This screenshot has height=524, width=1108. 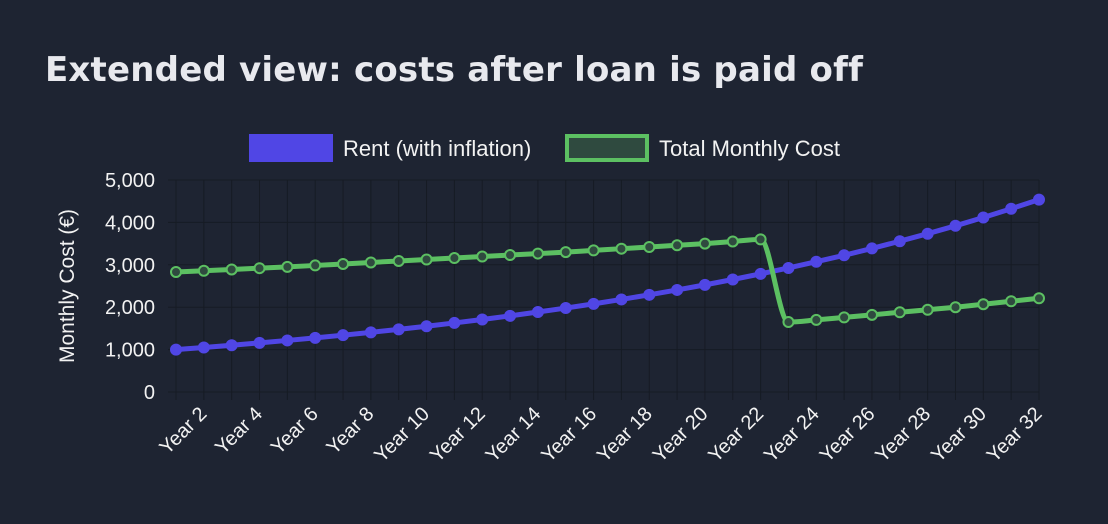 What do you see at coordinates (149, 393) in the screenshot?
I see `y-tick-label: 0` at bounding box center [149, 393].